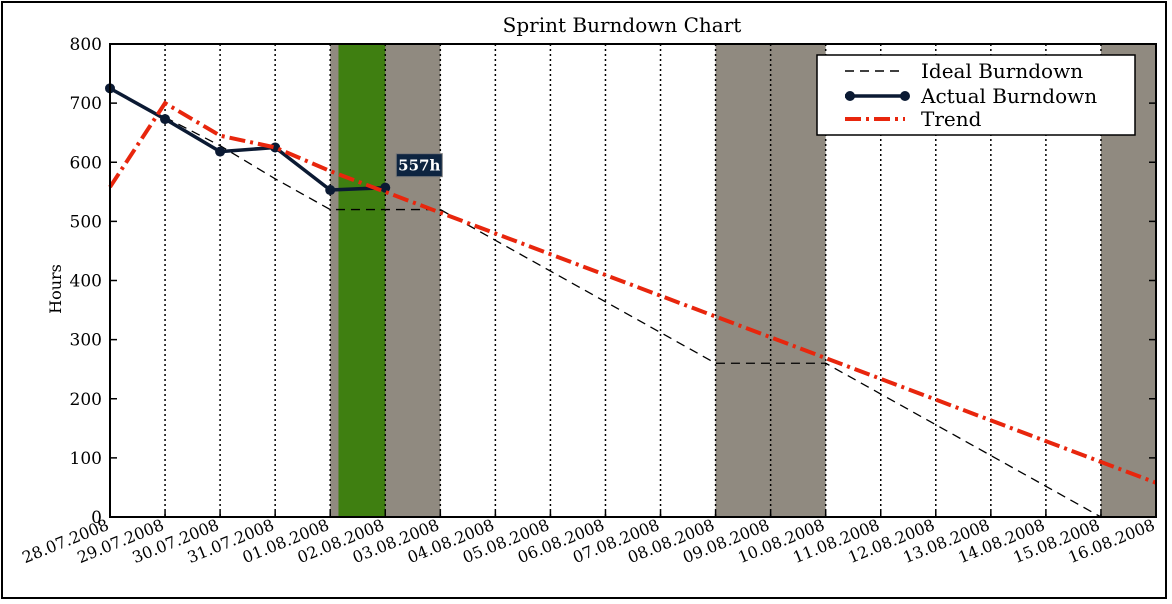  What do you see at coordinates (86, 341) in the screenshot?
I see `y-tick-label: 300` at bounding box center [86, 341].